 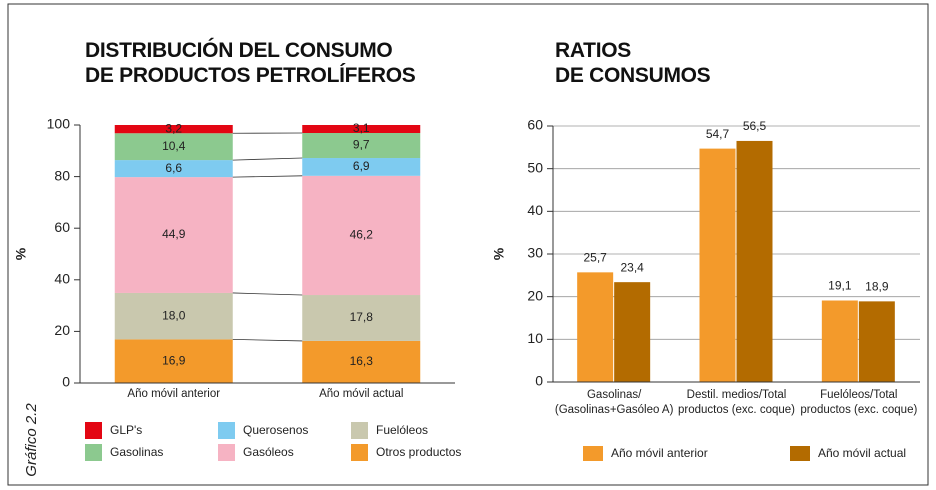 What do you see at coordinates (535, 338) in the screenshot?
I see `y-tick-label: 10` at bounding box center [535, 338].